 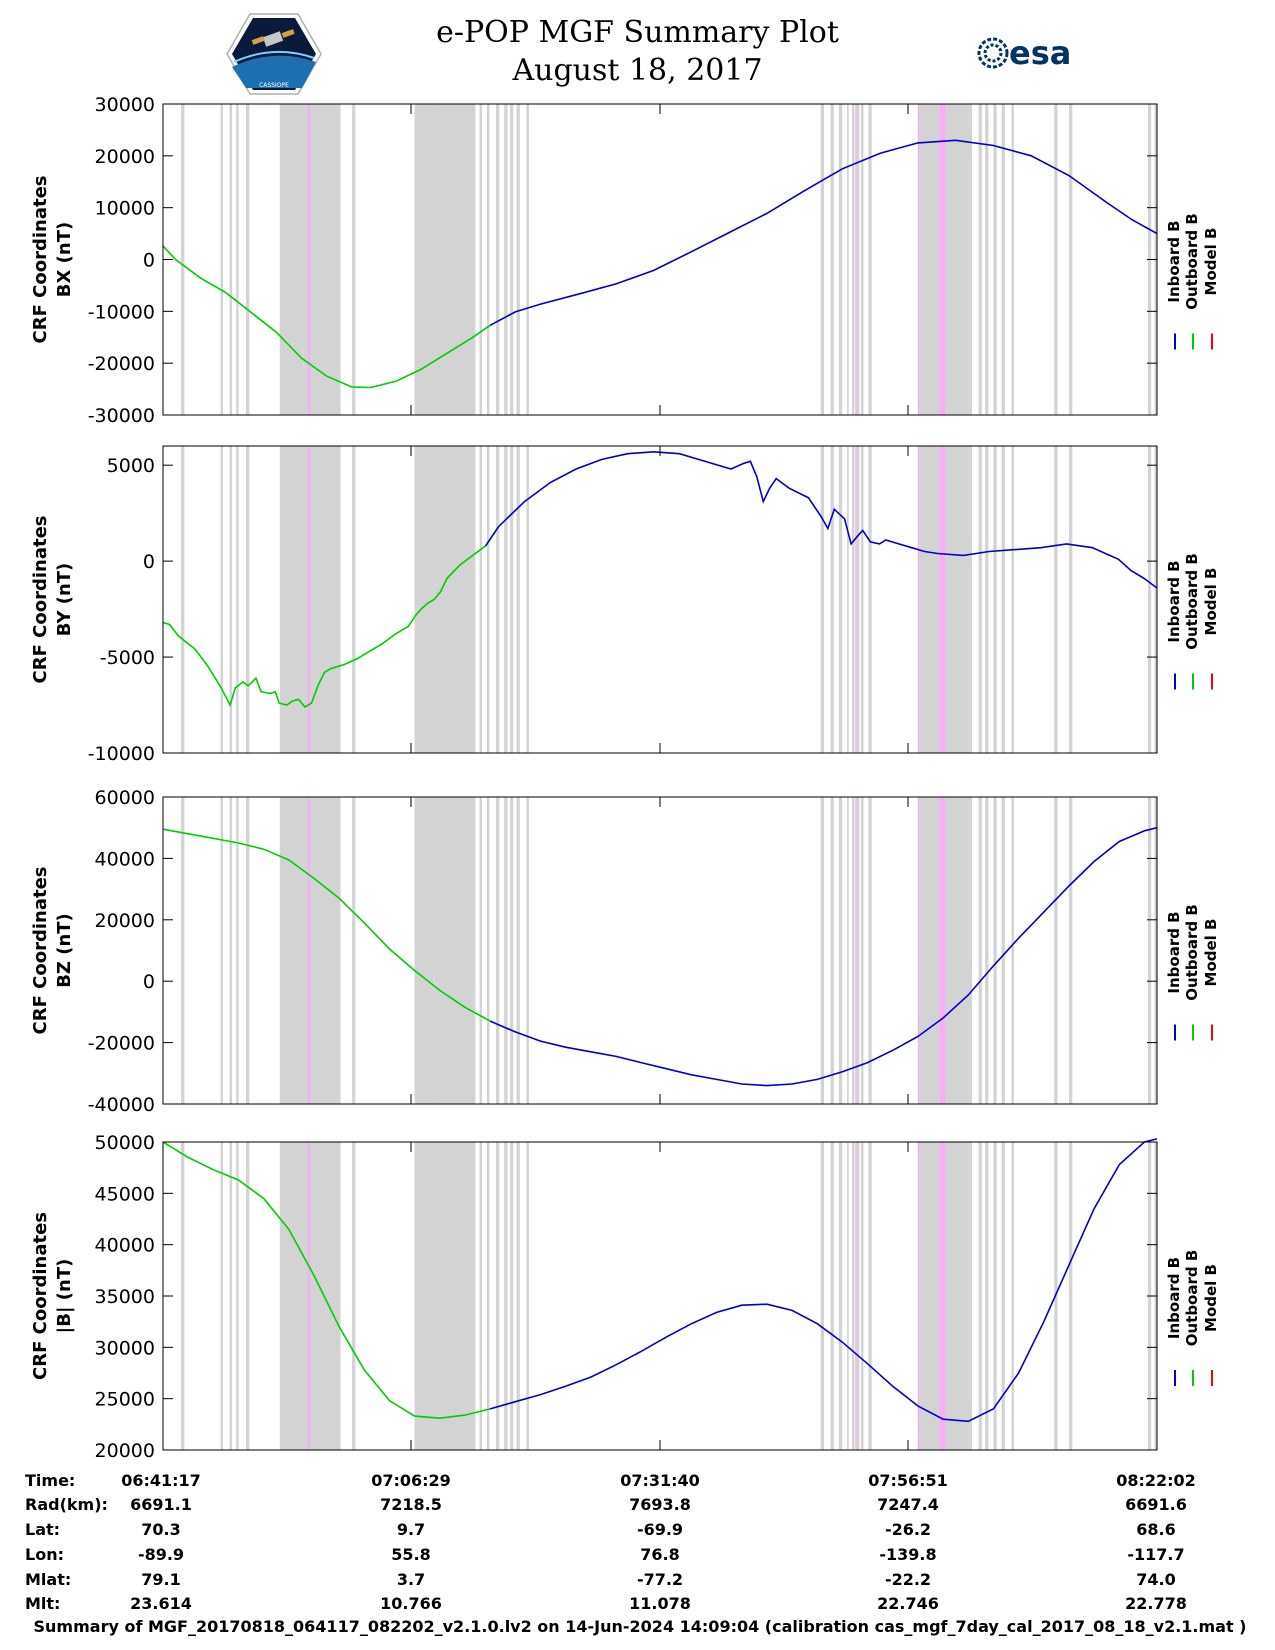 What do you see at coordinates (48, 1579) in the screenshot?
I see `ephemeris-row-label: Mlat:` at bounding box center [48, 1579].